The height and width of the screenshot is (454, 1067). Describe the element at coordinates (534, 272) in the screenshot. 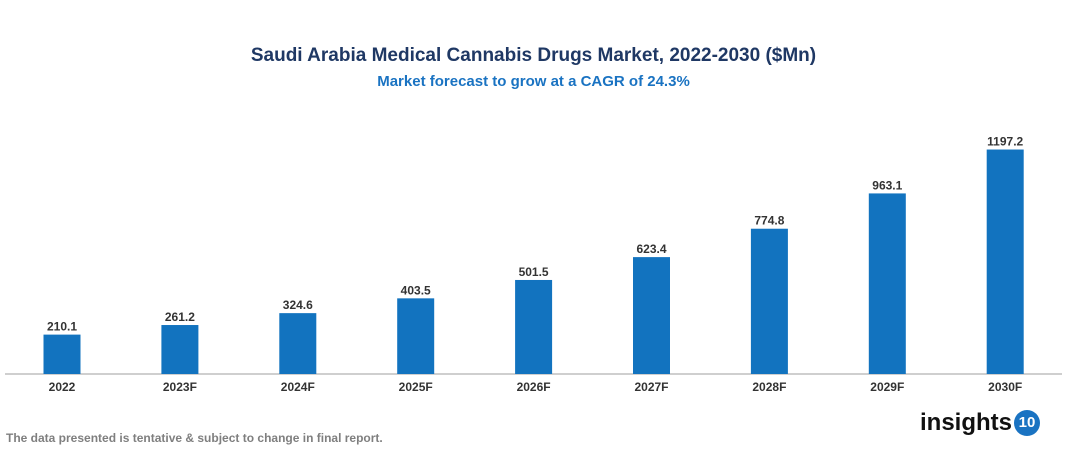

I see `data-label: 501.5` at that location.